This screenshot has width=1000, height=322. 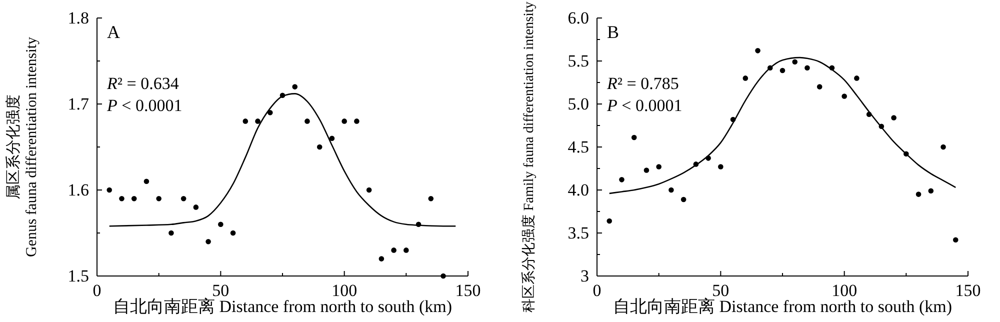 I want to click on y-tick-label: 5.5, so click(x=578, y=60).